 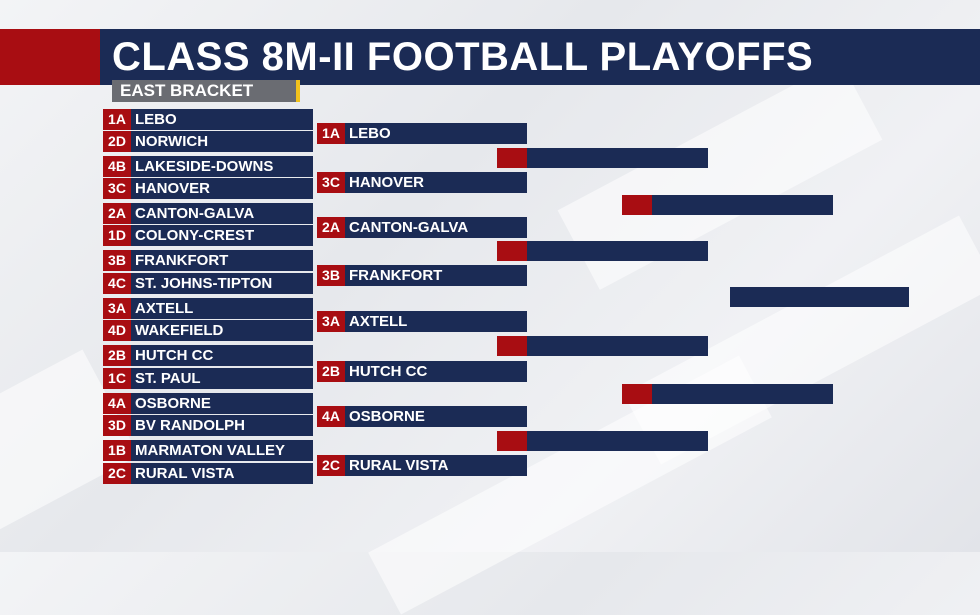 What do you see at coordinates (204, 166) in the screenshot?
I see `team-name: LAKESIDE-DOWNS` at bounding box center [204, 166].